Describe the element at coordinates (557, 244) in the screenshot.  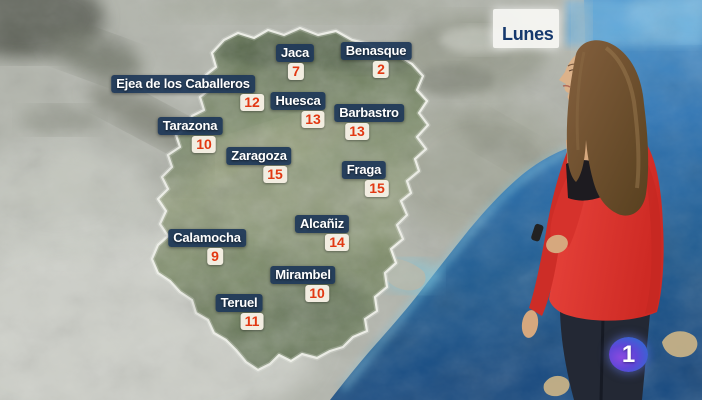
I see `presenter-hand-remote` at that location.